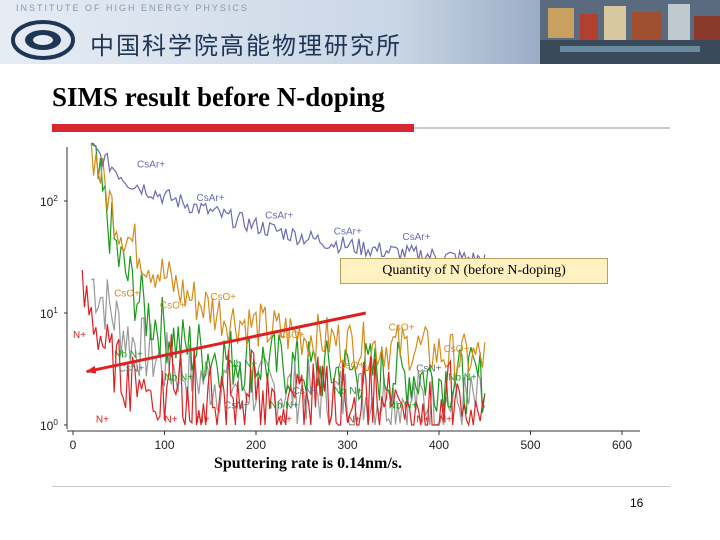 The width and height of the screenshot is (720, 540). Describe the element at coordinates (226, 342) in the screenshot. I see `callout-arrow` at that location.